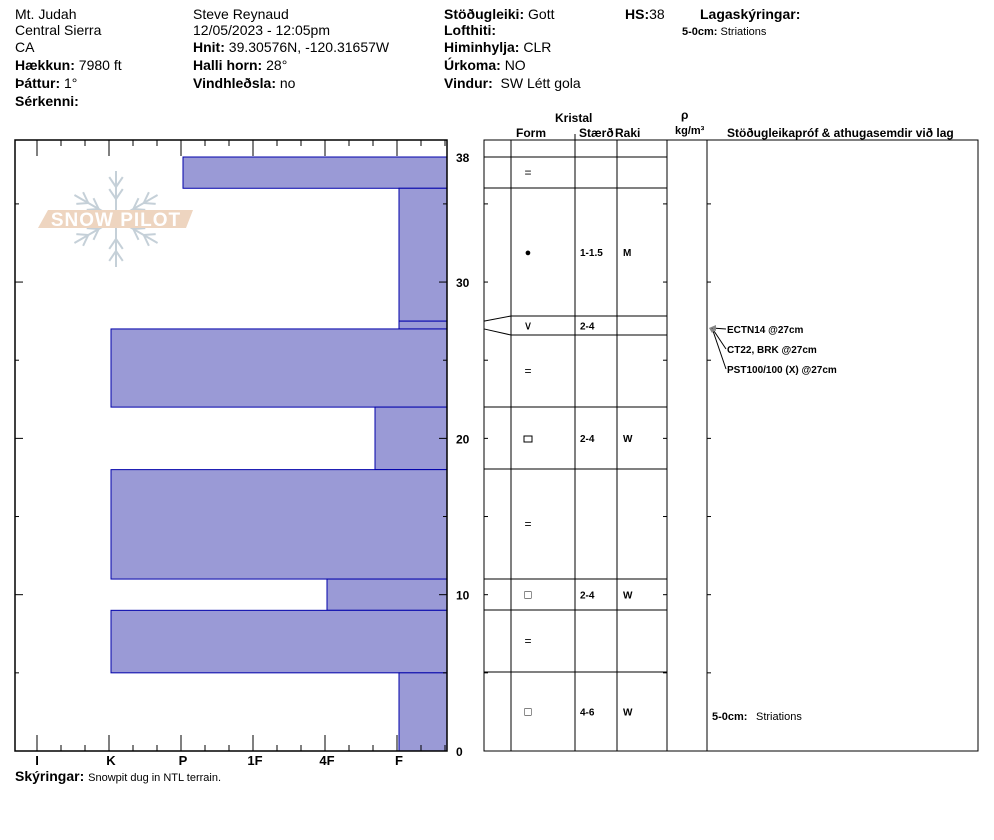 The height and width of the screenshot is (840, 994). Describe the element at coordinates (46, 83) in the screenshot. I see `aspect: Þáttur: 1°` at that location.